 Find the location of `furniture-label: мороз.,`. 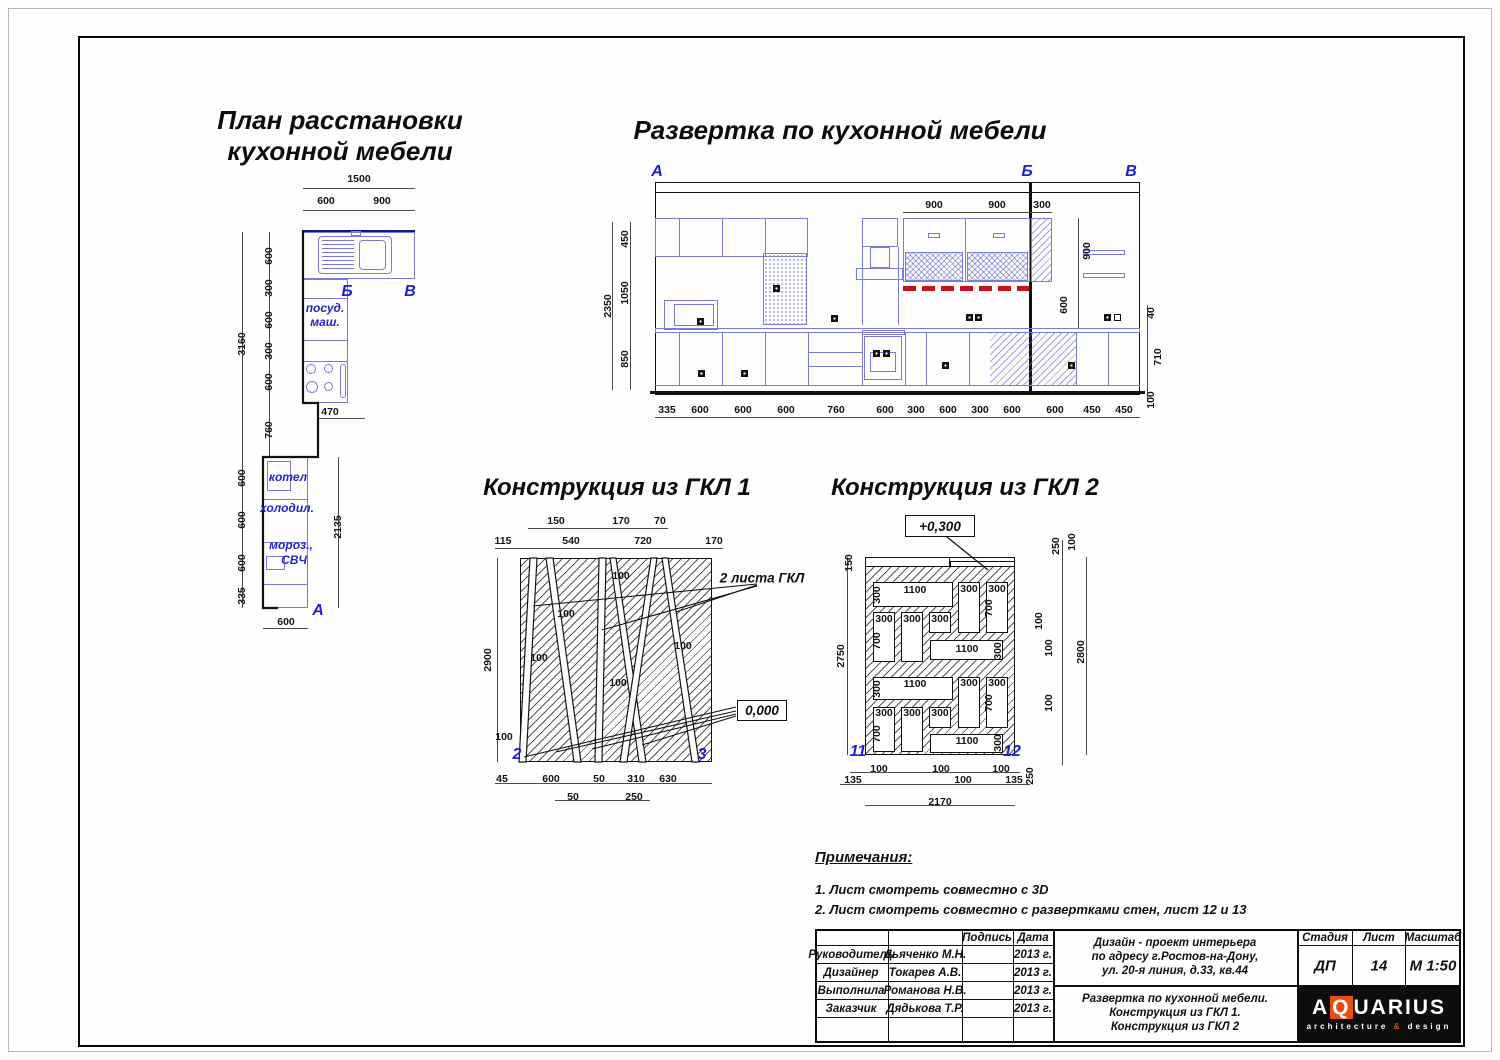

furniture-label: мороз., is located at coordinates (291, 545).